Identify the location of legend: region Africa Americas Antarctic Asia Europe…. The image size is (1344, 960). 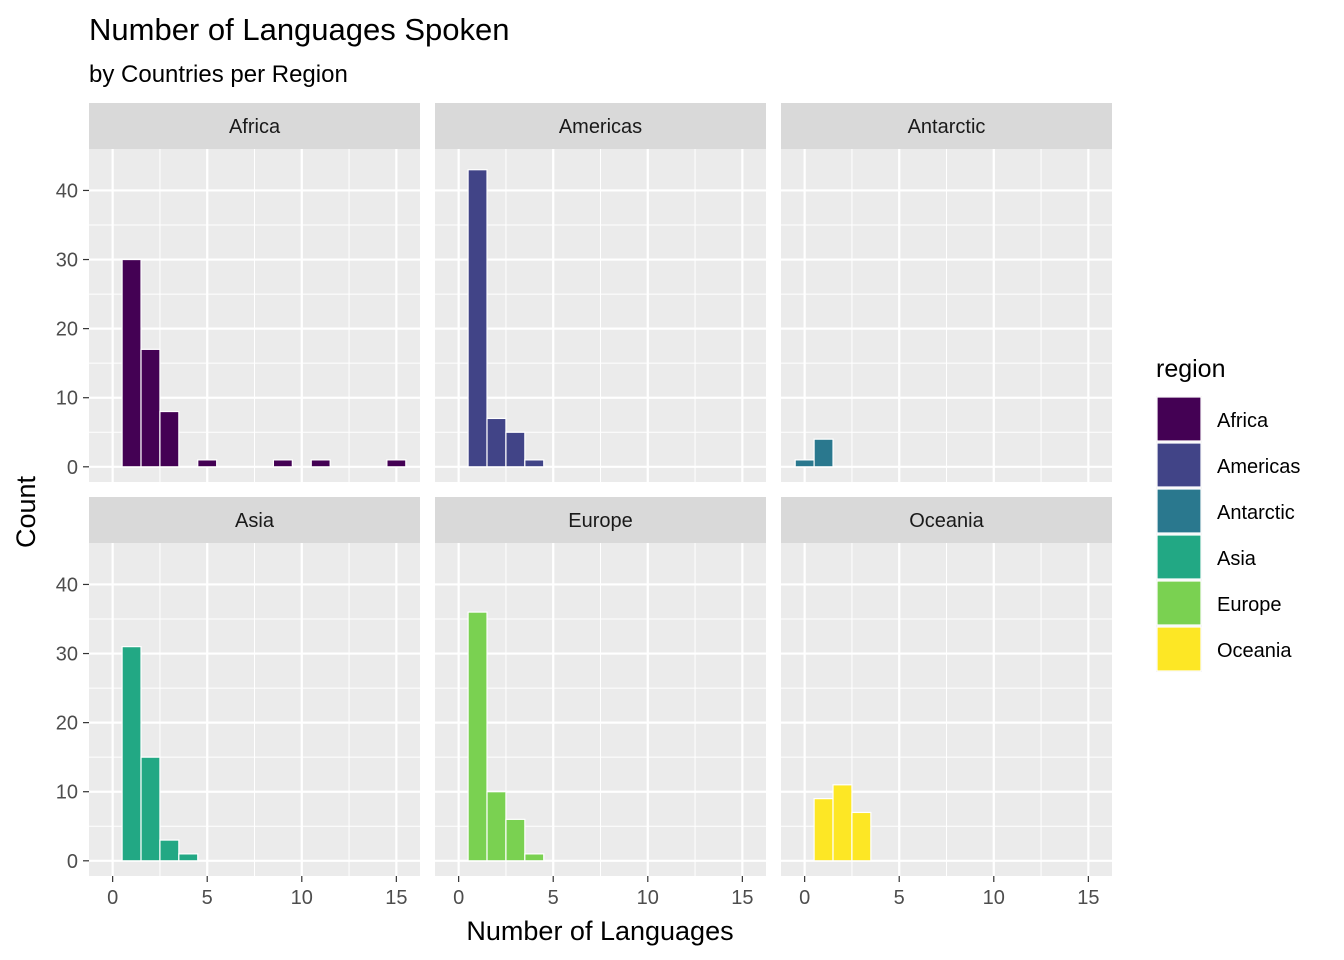
(1228, 513).